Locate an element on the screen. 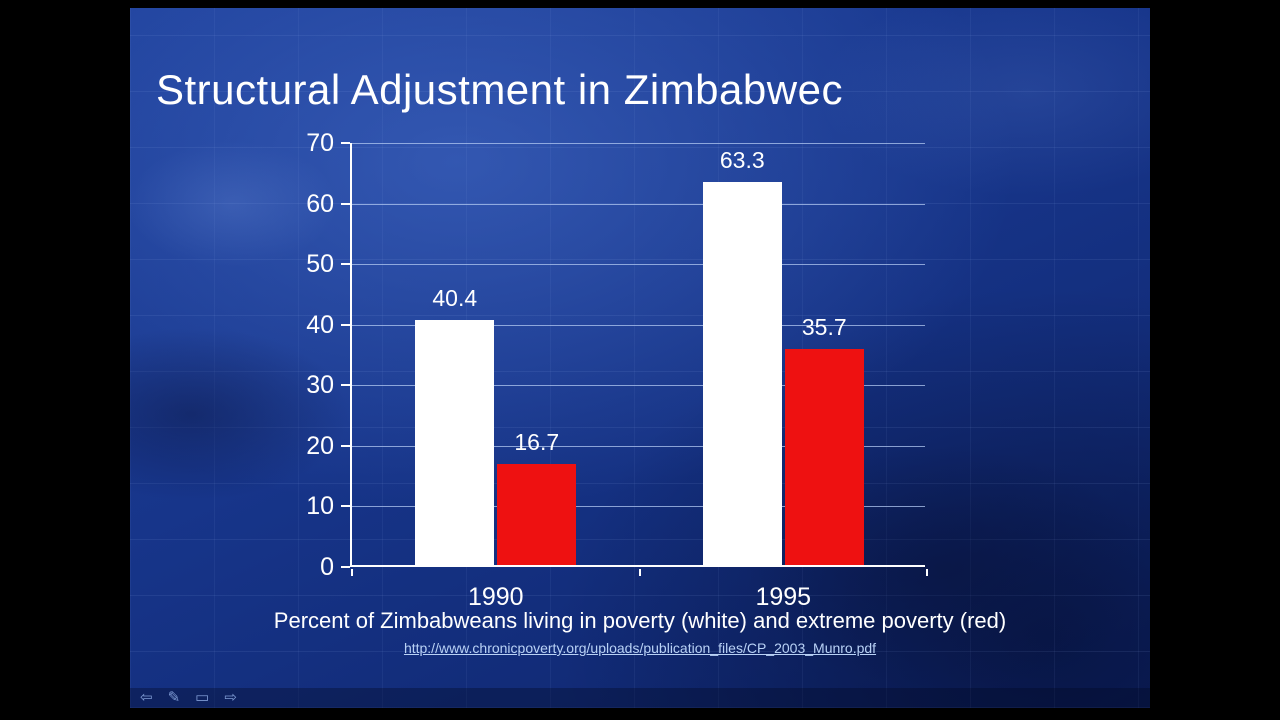 The height and width of the screenshot is (720, 1280). pen-icon: ✎ is located at coordinates (174, 697).